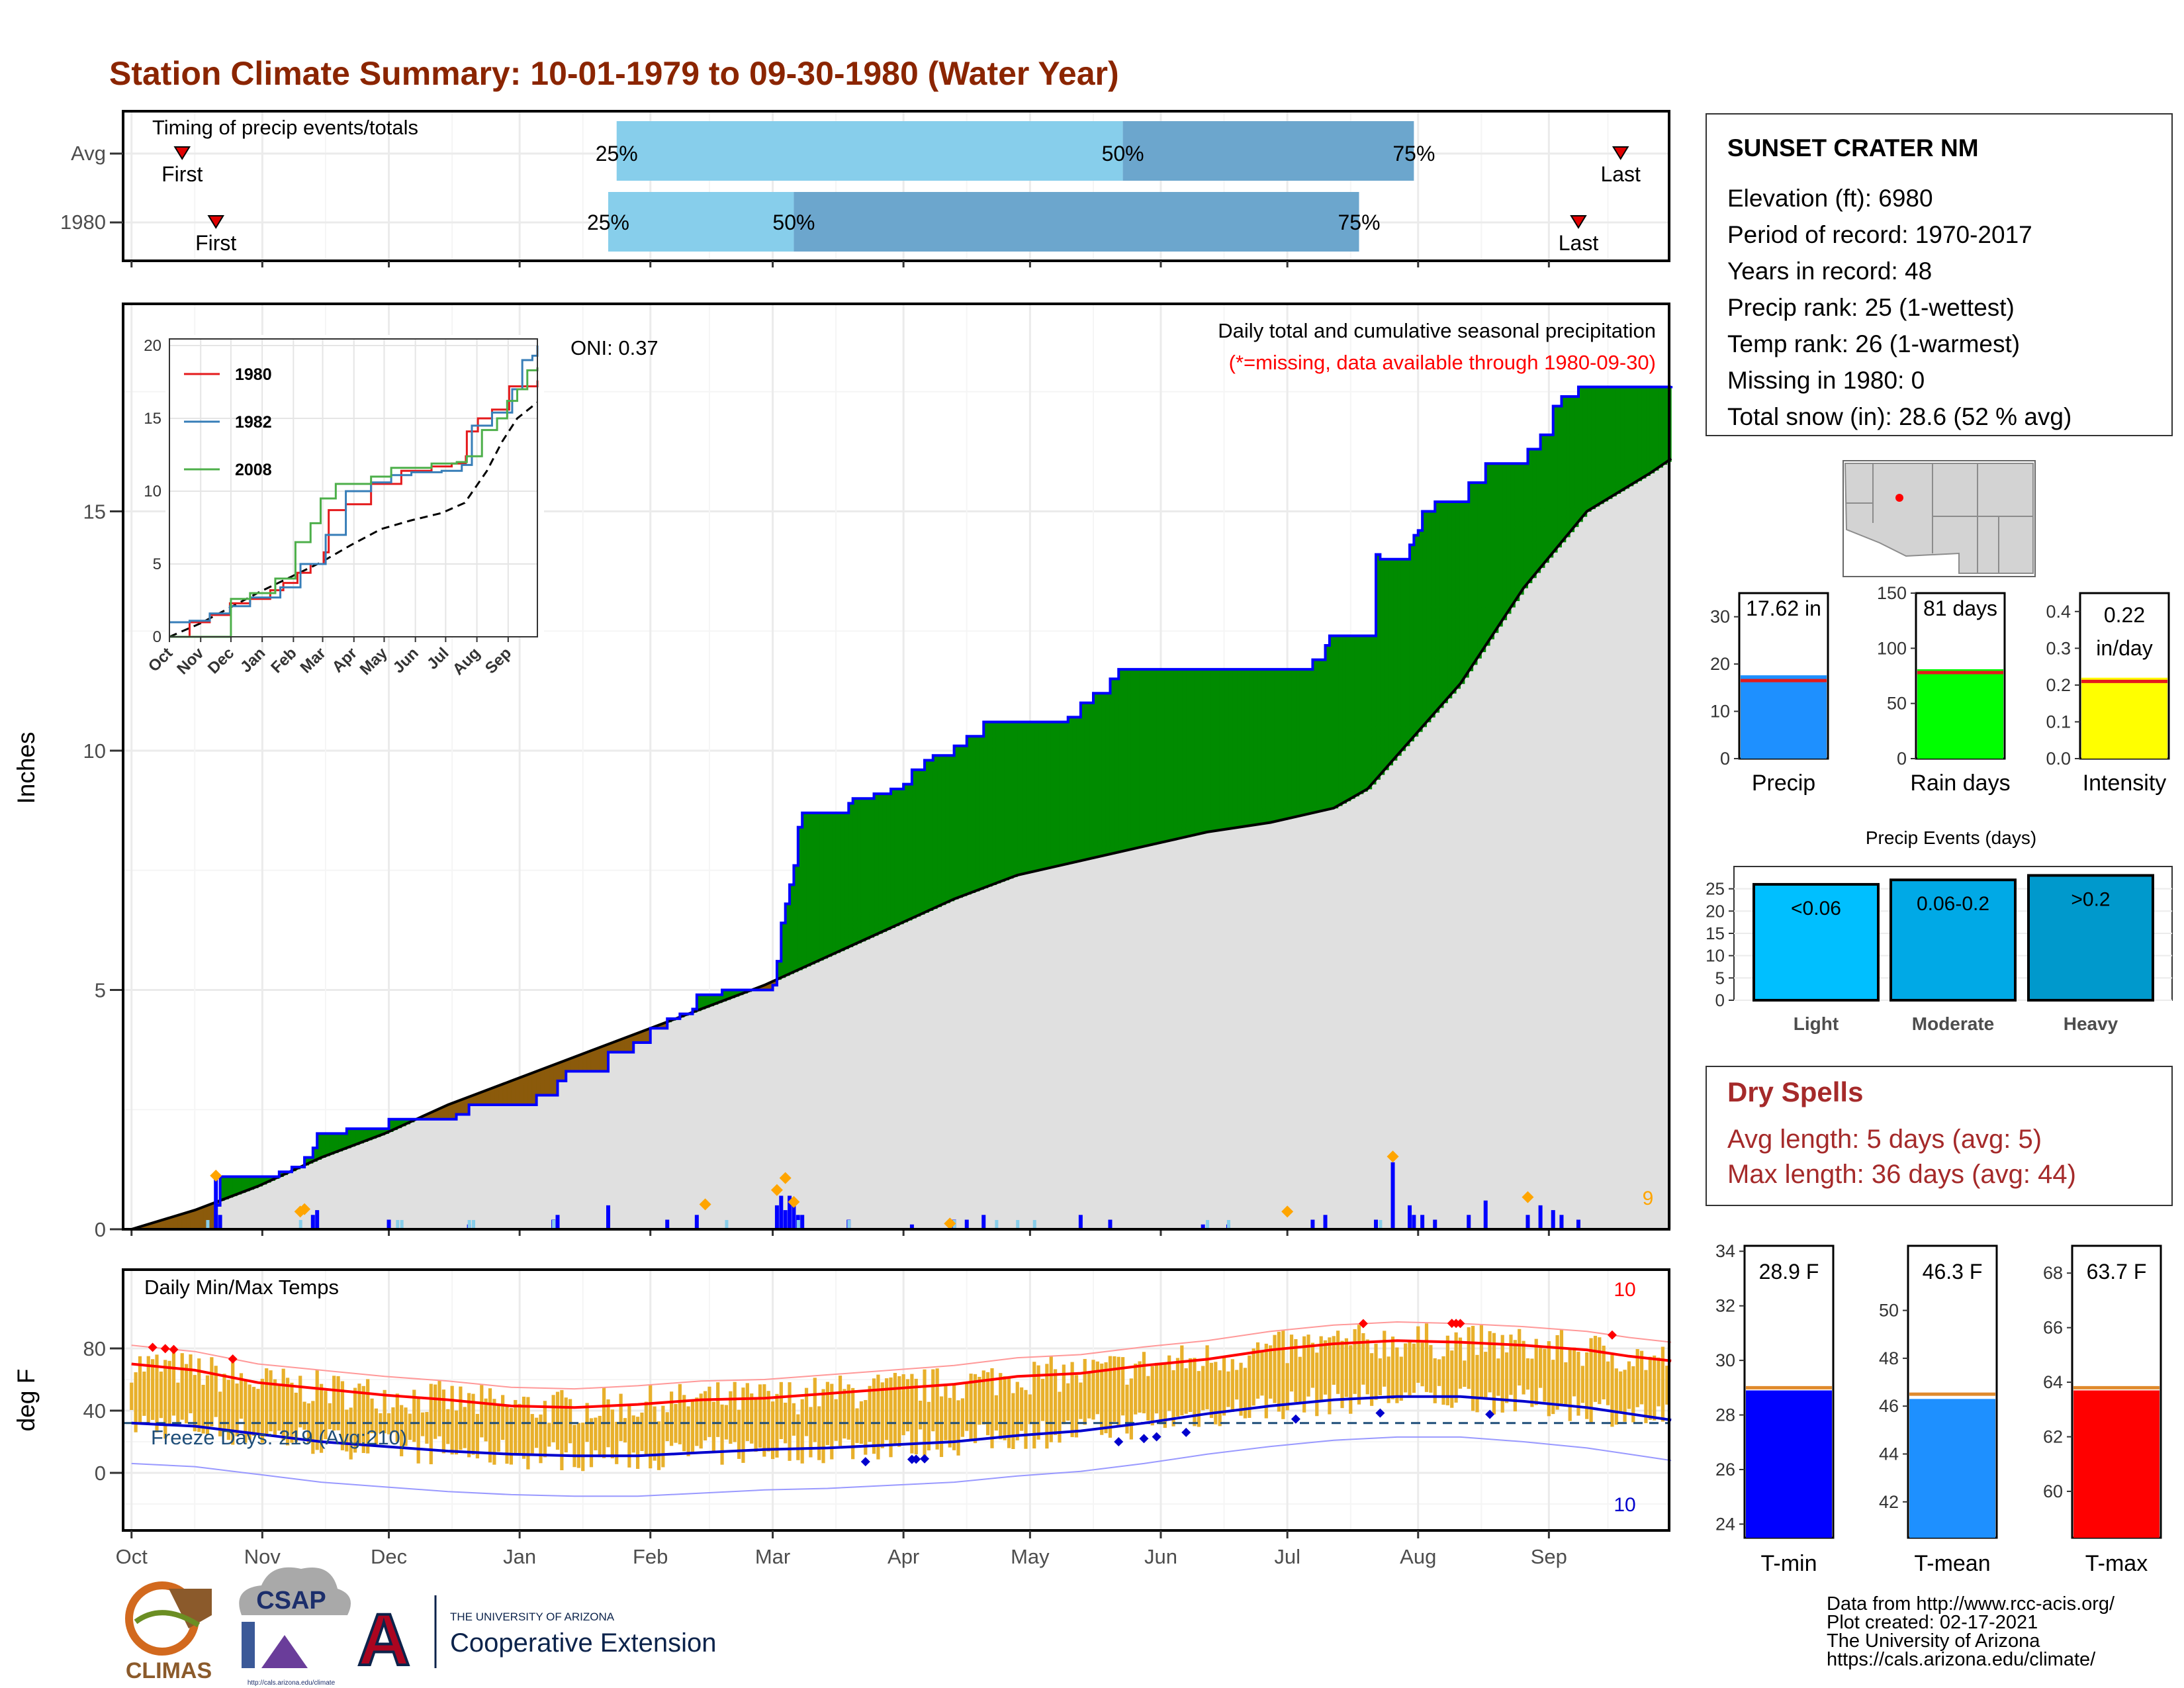  Describe the element at coordinates (1932, 1622) in the screenshot. I see `footer-plot-created: Plot created: 02-17-2021` at that location.